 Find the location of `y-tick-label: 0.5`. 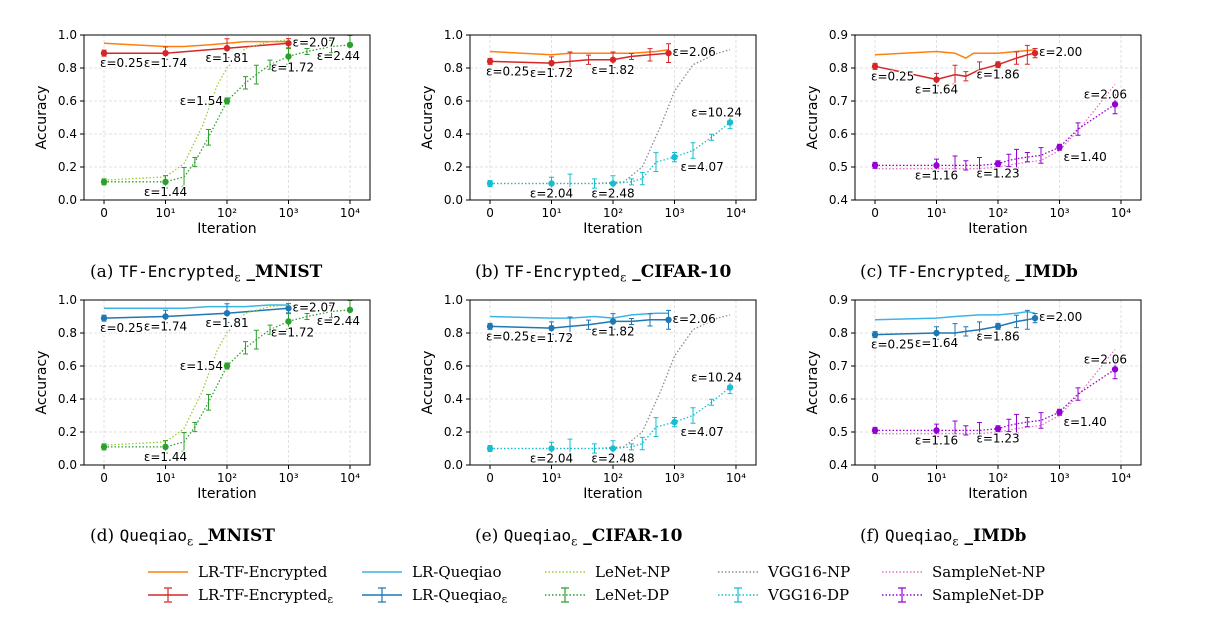

y-tick-label: 0.5 is located at coordinates (838, 167).